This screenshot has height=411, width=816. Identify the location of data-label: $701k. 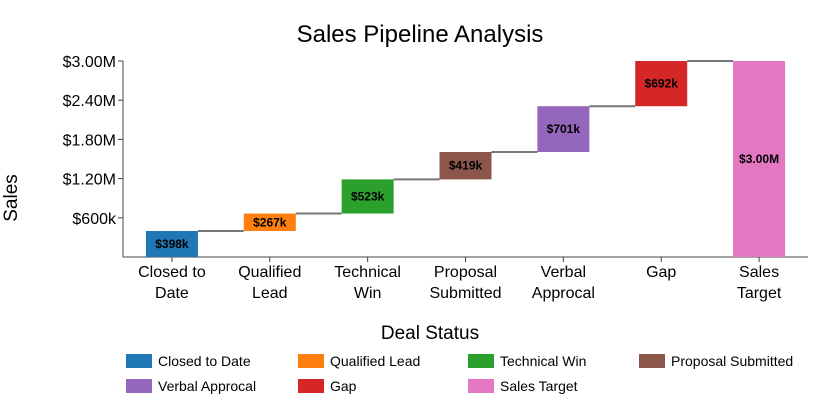
(564, 129).